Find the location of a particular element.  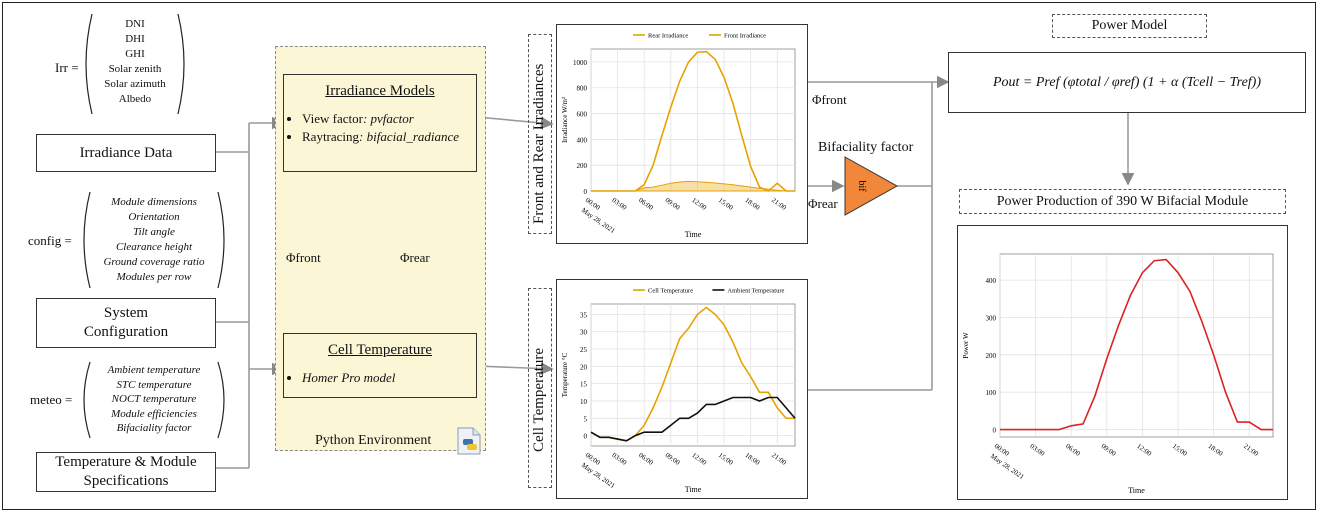

y-tick-label: 5 is located at coordinates (586, 419).